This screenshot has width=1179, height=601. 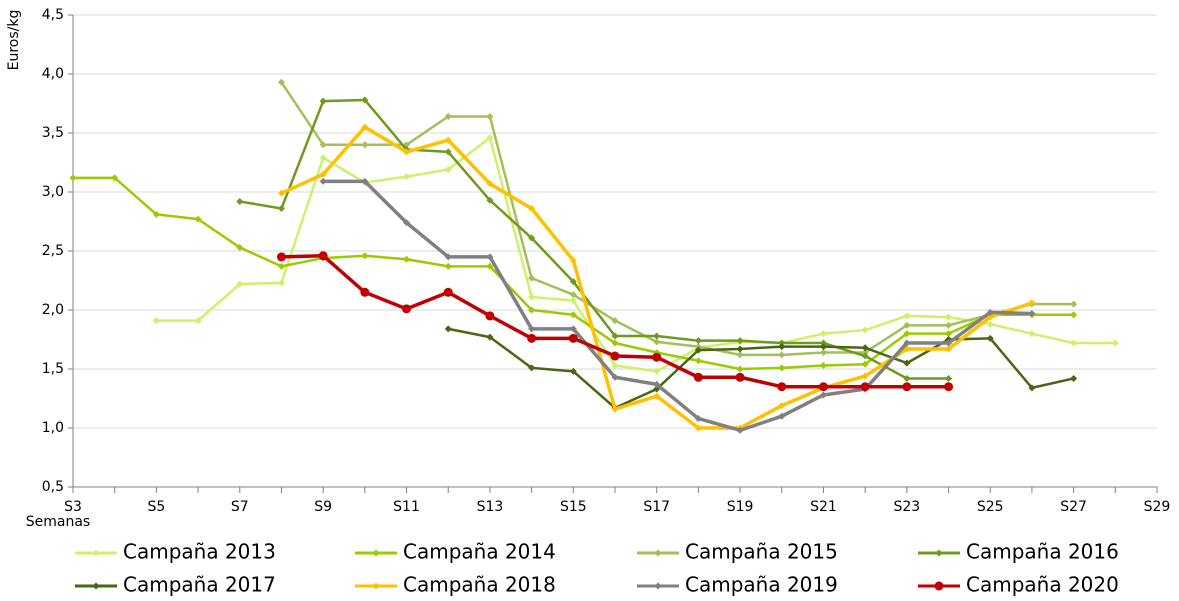 What do you see at coordinates (73, 507) in the screenshot?
I see `x-tick-label: S3` at bounding box center [73, 507].